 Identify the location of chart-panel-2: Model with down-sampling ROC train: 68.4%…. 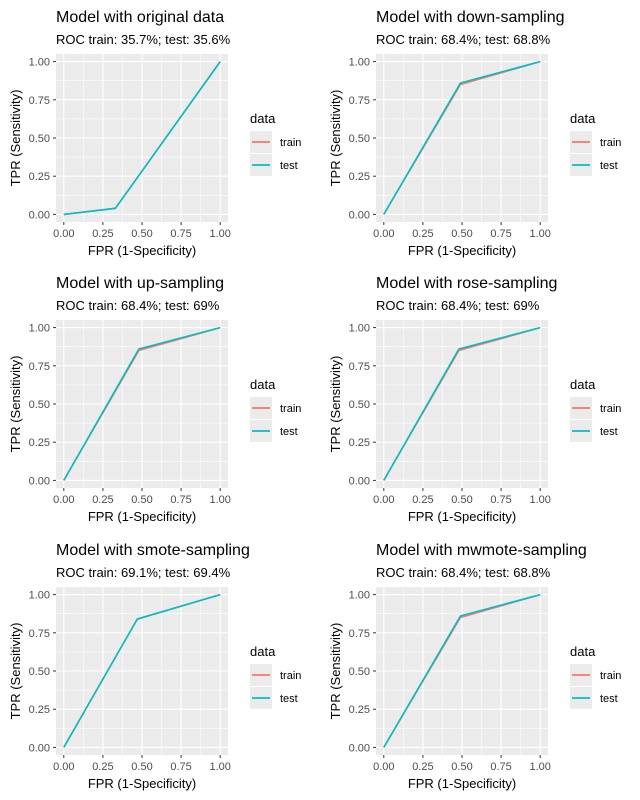
(474, 133).